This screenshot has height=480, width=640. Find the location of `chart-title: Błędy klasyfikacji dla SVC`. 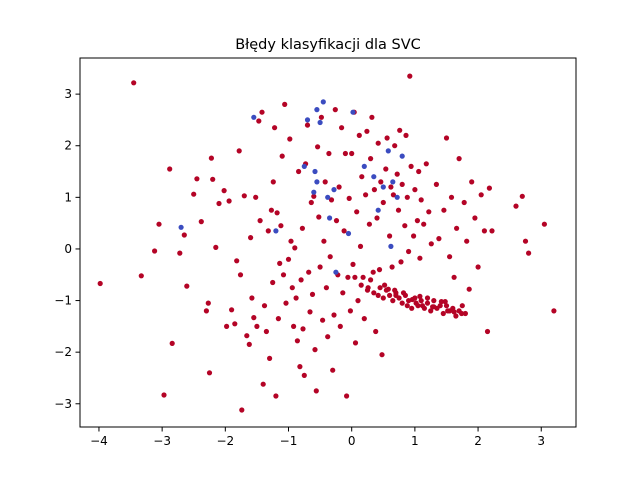

chart-title: Błędy klasyfikacji dla SVC is located at coordinates (328, 45).